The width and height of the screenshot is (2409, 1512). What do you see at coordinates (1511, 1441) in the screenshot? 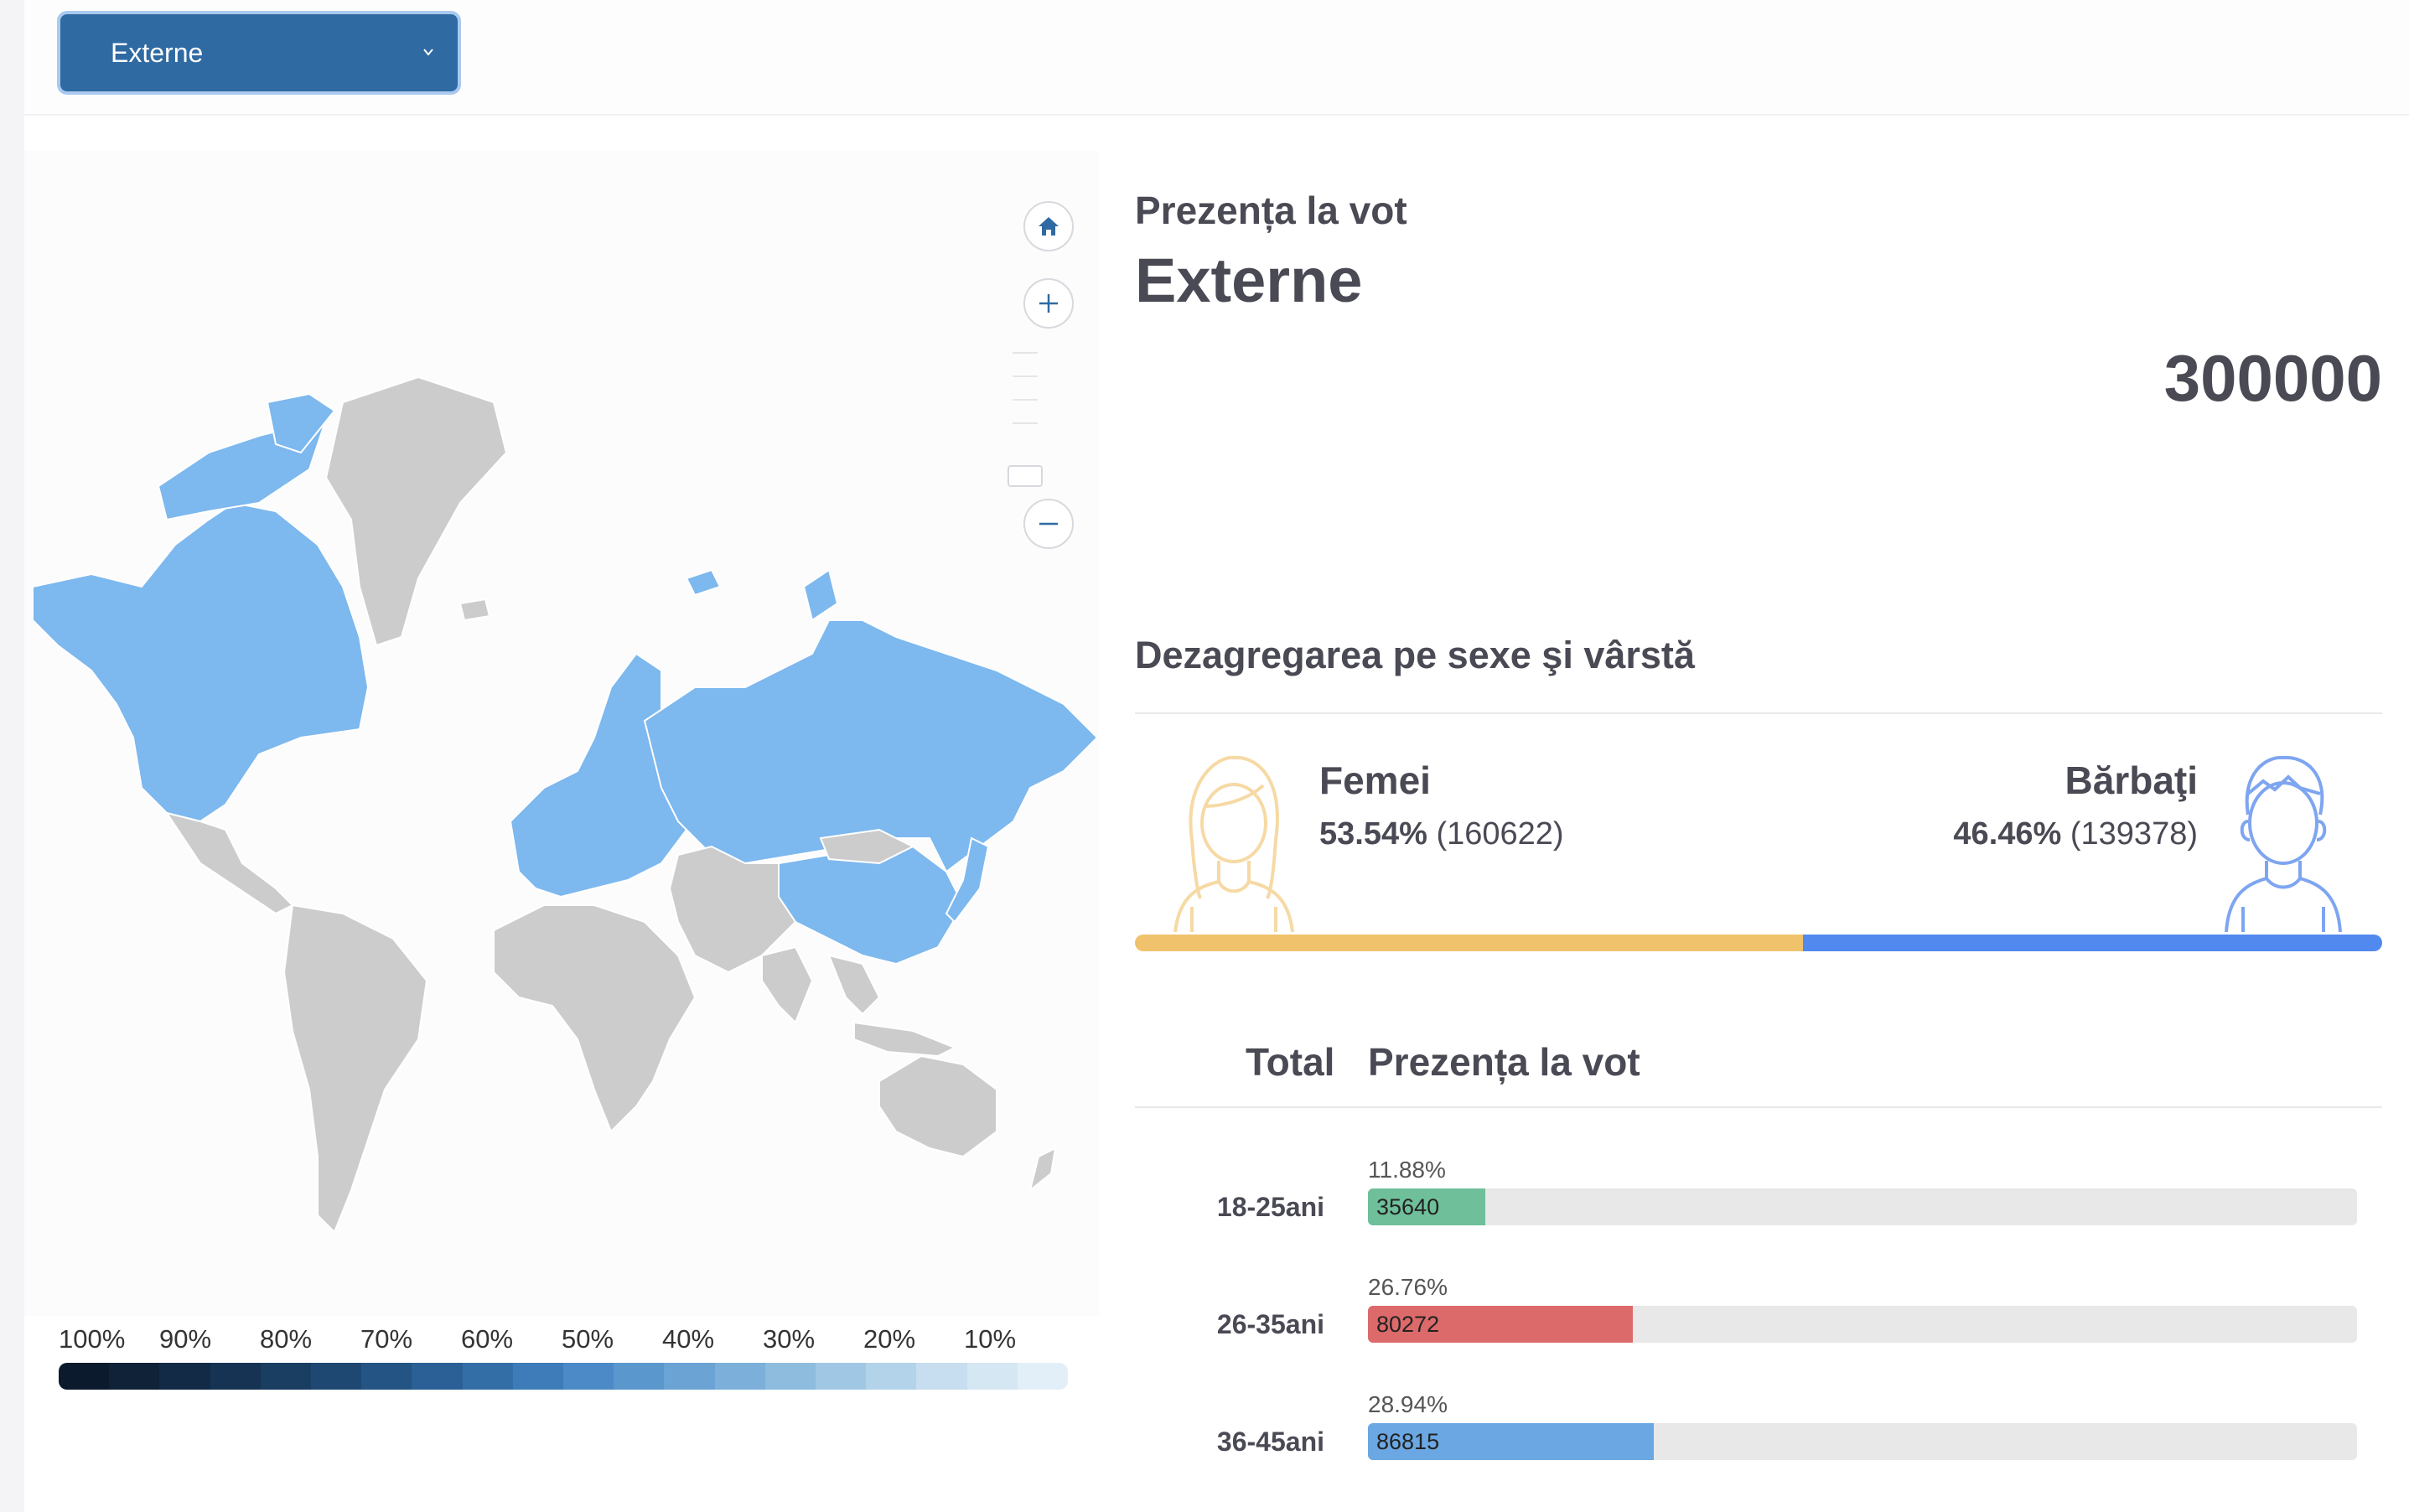
I see `age-row-bar-fill: 86815` at bounding box center [1511, 1441].